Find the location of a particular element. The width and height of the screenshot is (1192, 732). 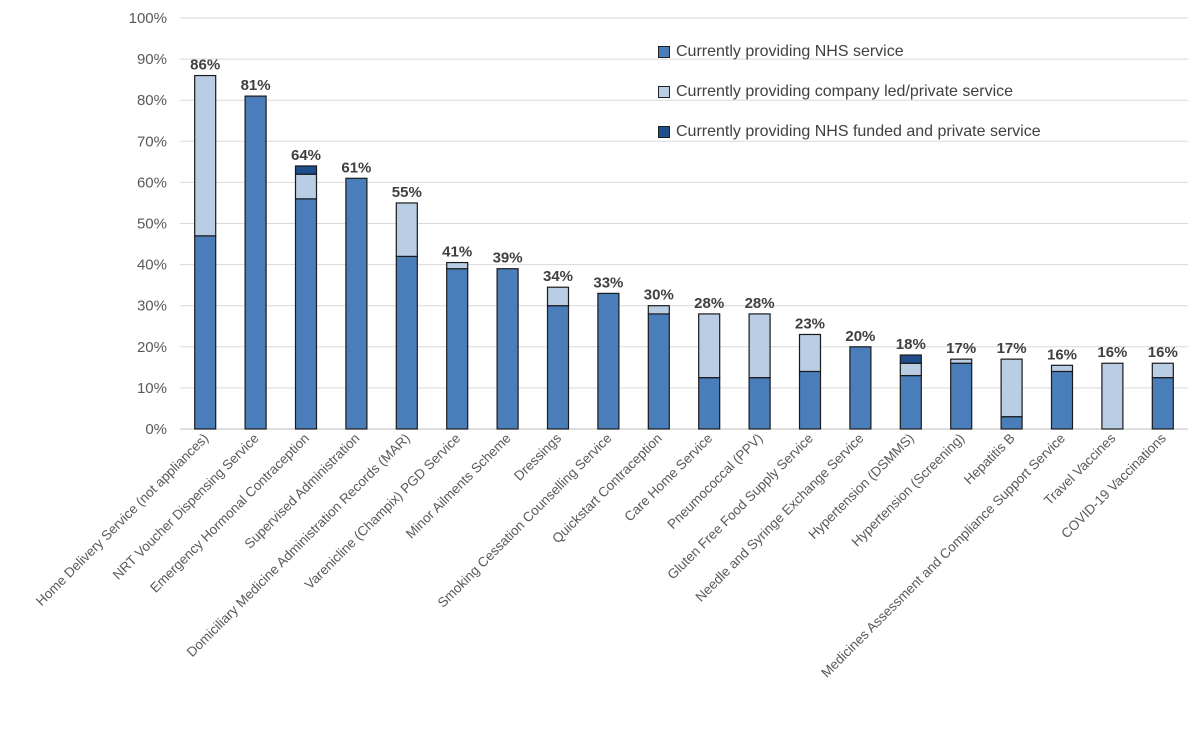

data-label: 23% is located at coordinates (810, 323).